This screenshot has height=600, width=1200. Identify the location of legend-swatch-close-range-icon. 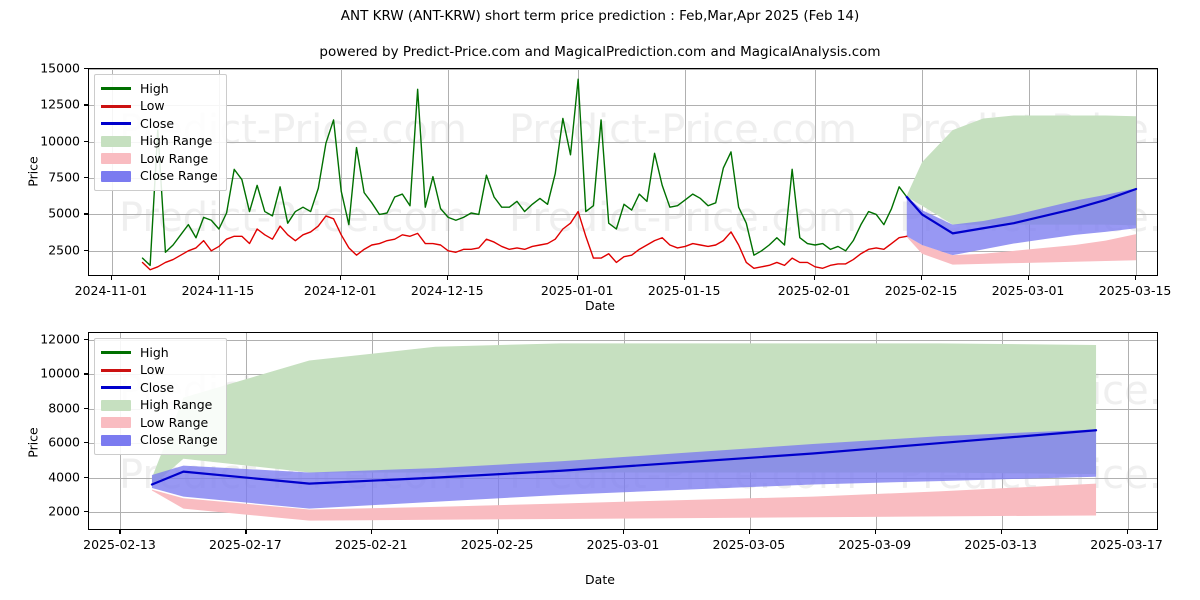
(116, 440).